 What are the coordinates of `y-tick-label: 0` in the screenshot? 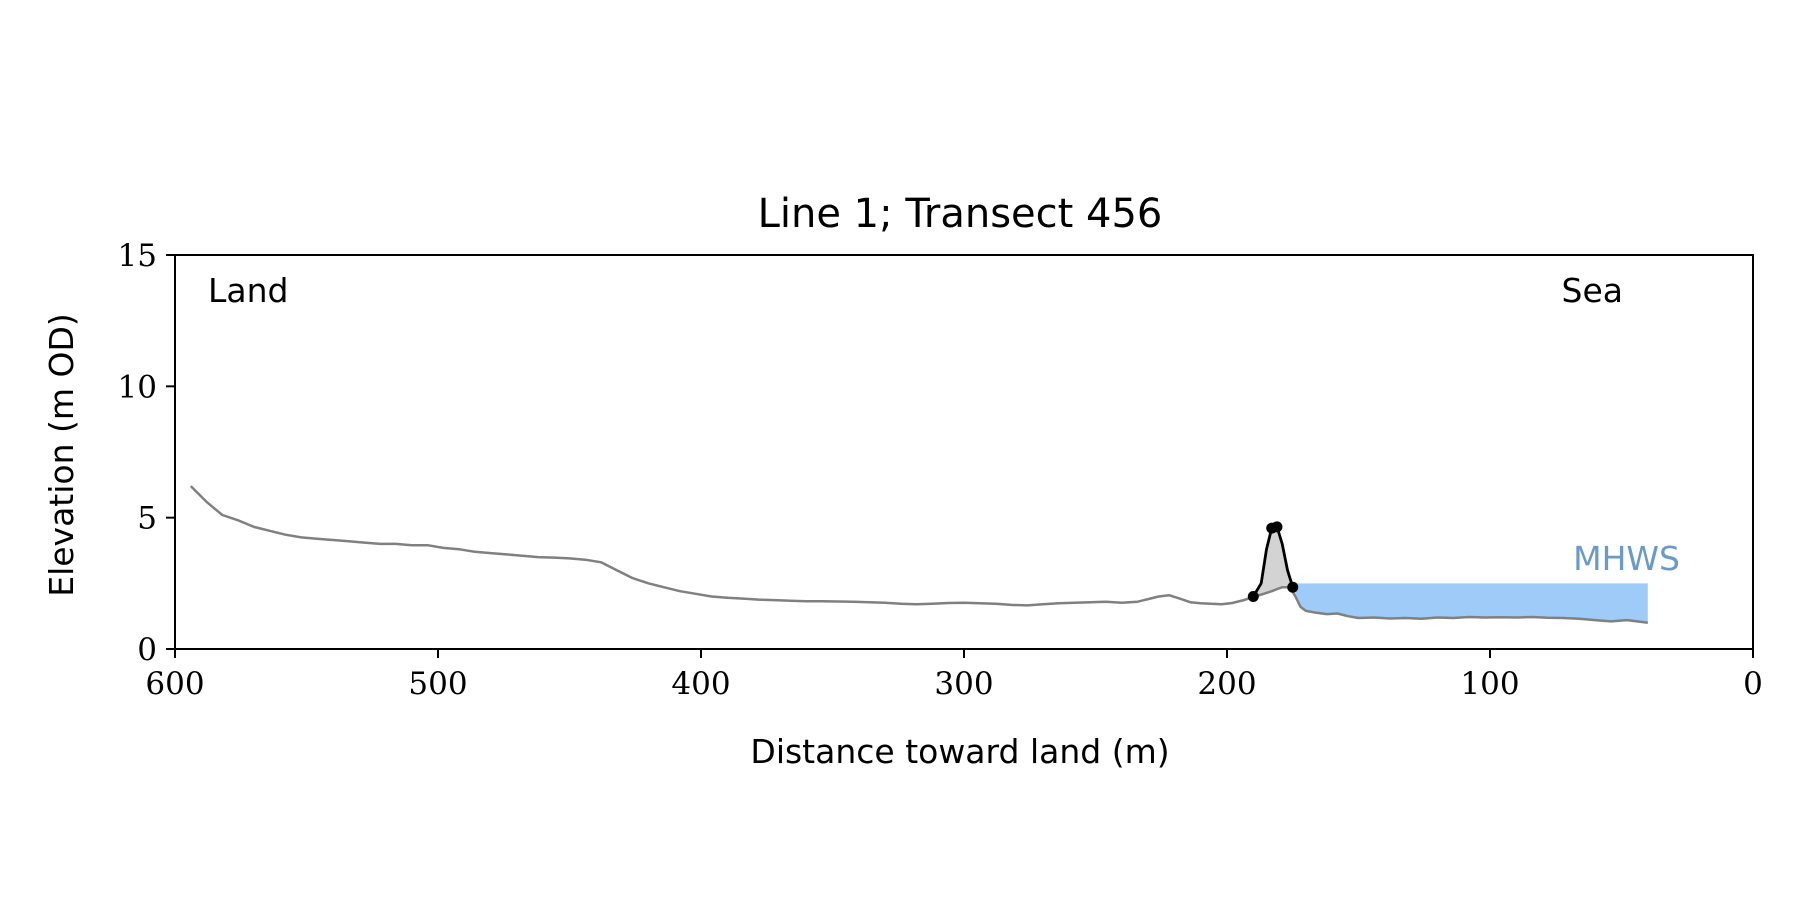 It's located at (147, 650).